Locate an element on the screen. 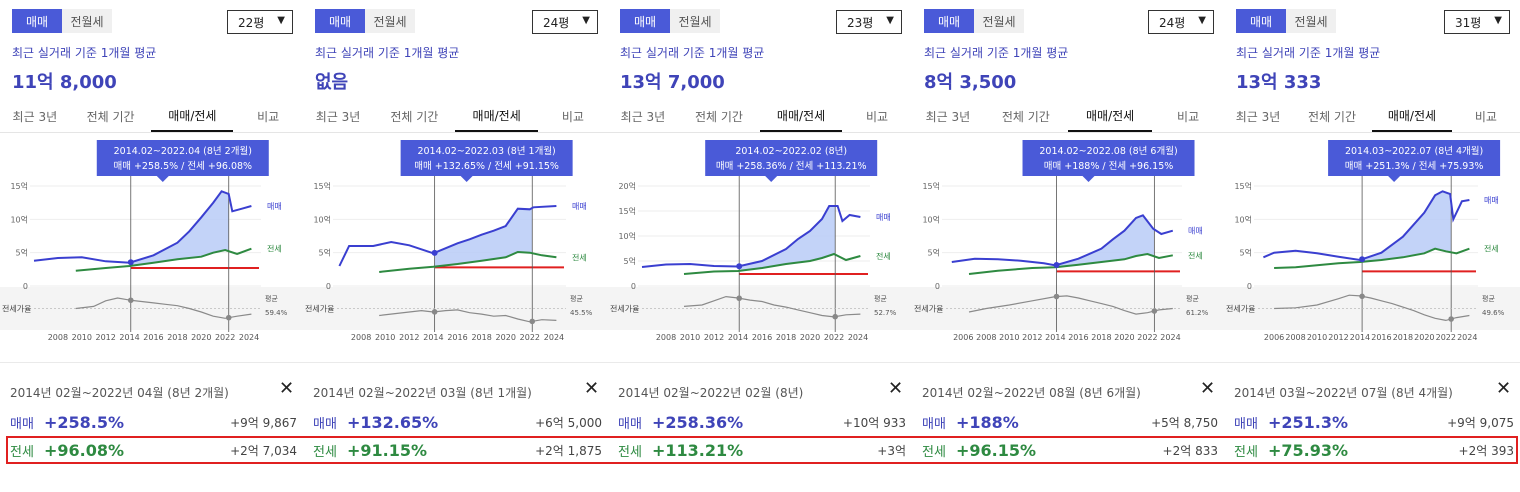 Image resolution: width=1520 pixels, height=492 pixels. sale-change-row: 매매 +251.3% +9억 9,075 is located at coordinates (1374, 422).